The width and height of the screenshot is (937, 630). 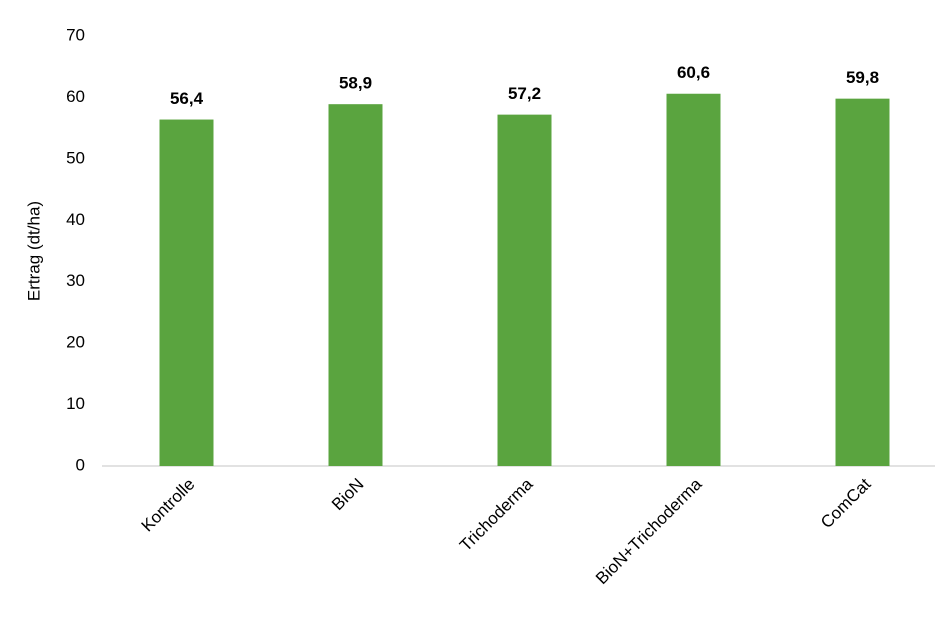 What do you see at coordinates (75, 280) in the screenshot?
I see `y-tick-label: 30` at bounding box center [75, 280].